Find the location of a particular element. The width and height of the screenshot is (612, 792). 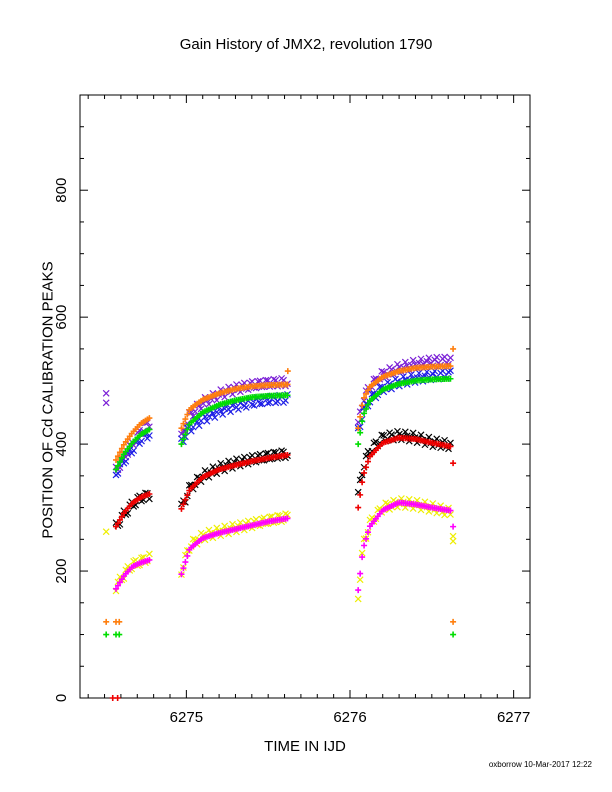

footer-timestamp: oxborrow 10-Mar-2017 12:22 is located at coordinates (540, 764).